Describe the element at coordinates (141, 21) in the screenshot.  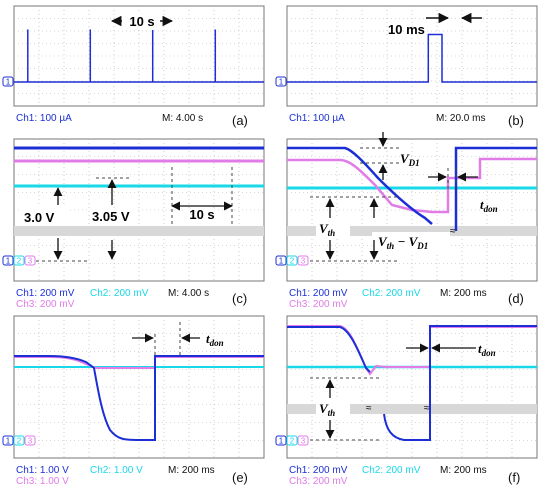
I see `panel-a-period-label: 10 s` at that location.